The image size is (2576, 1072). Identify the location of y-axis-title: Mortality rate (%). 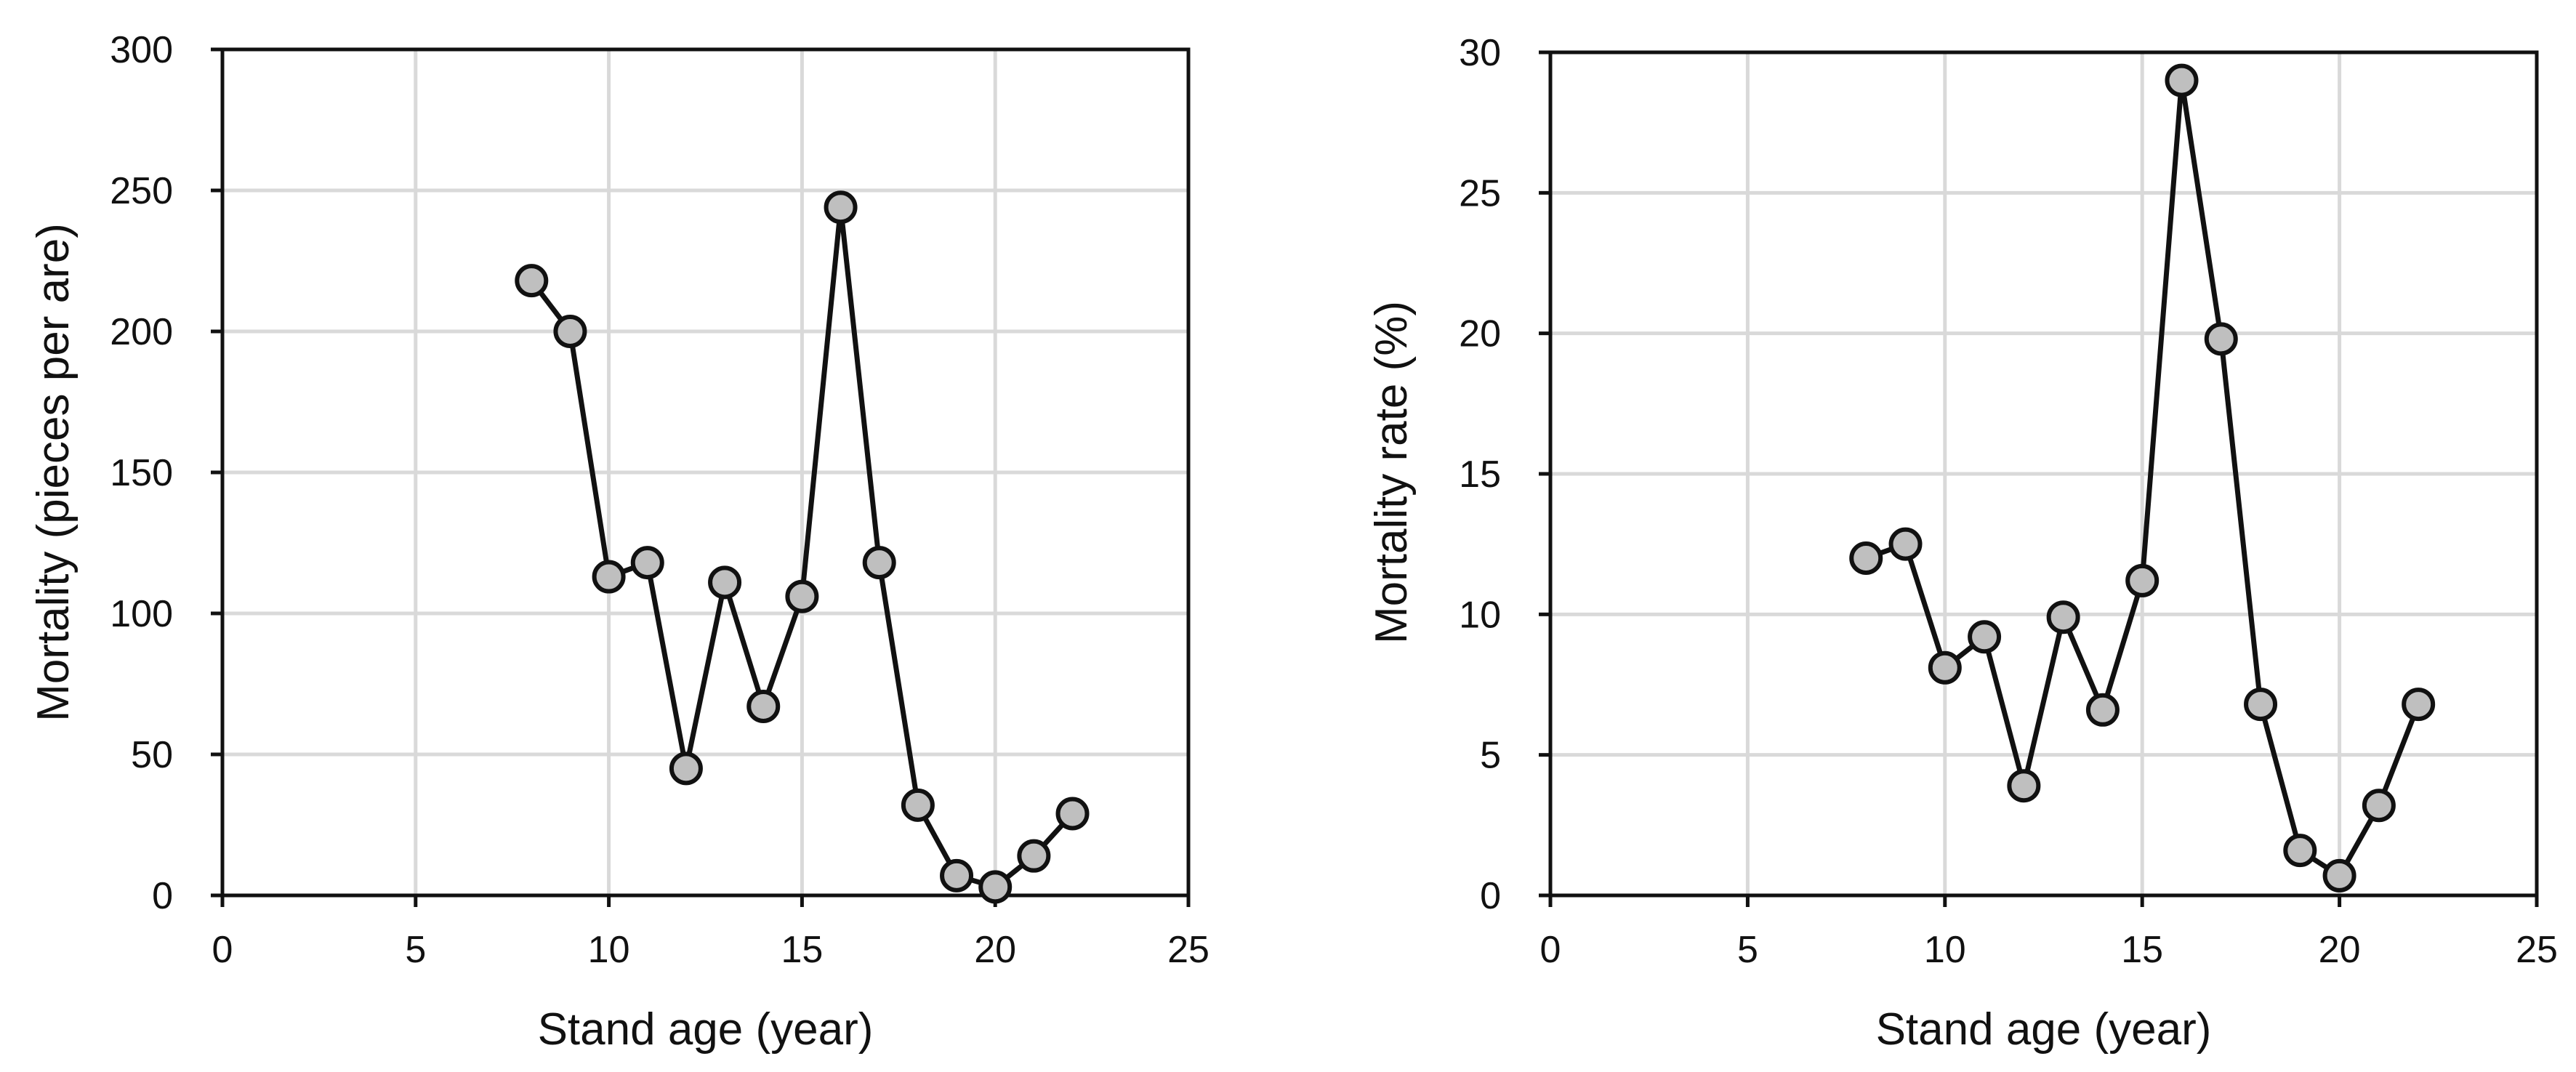
(1392, 472).